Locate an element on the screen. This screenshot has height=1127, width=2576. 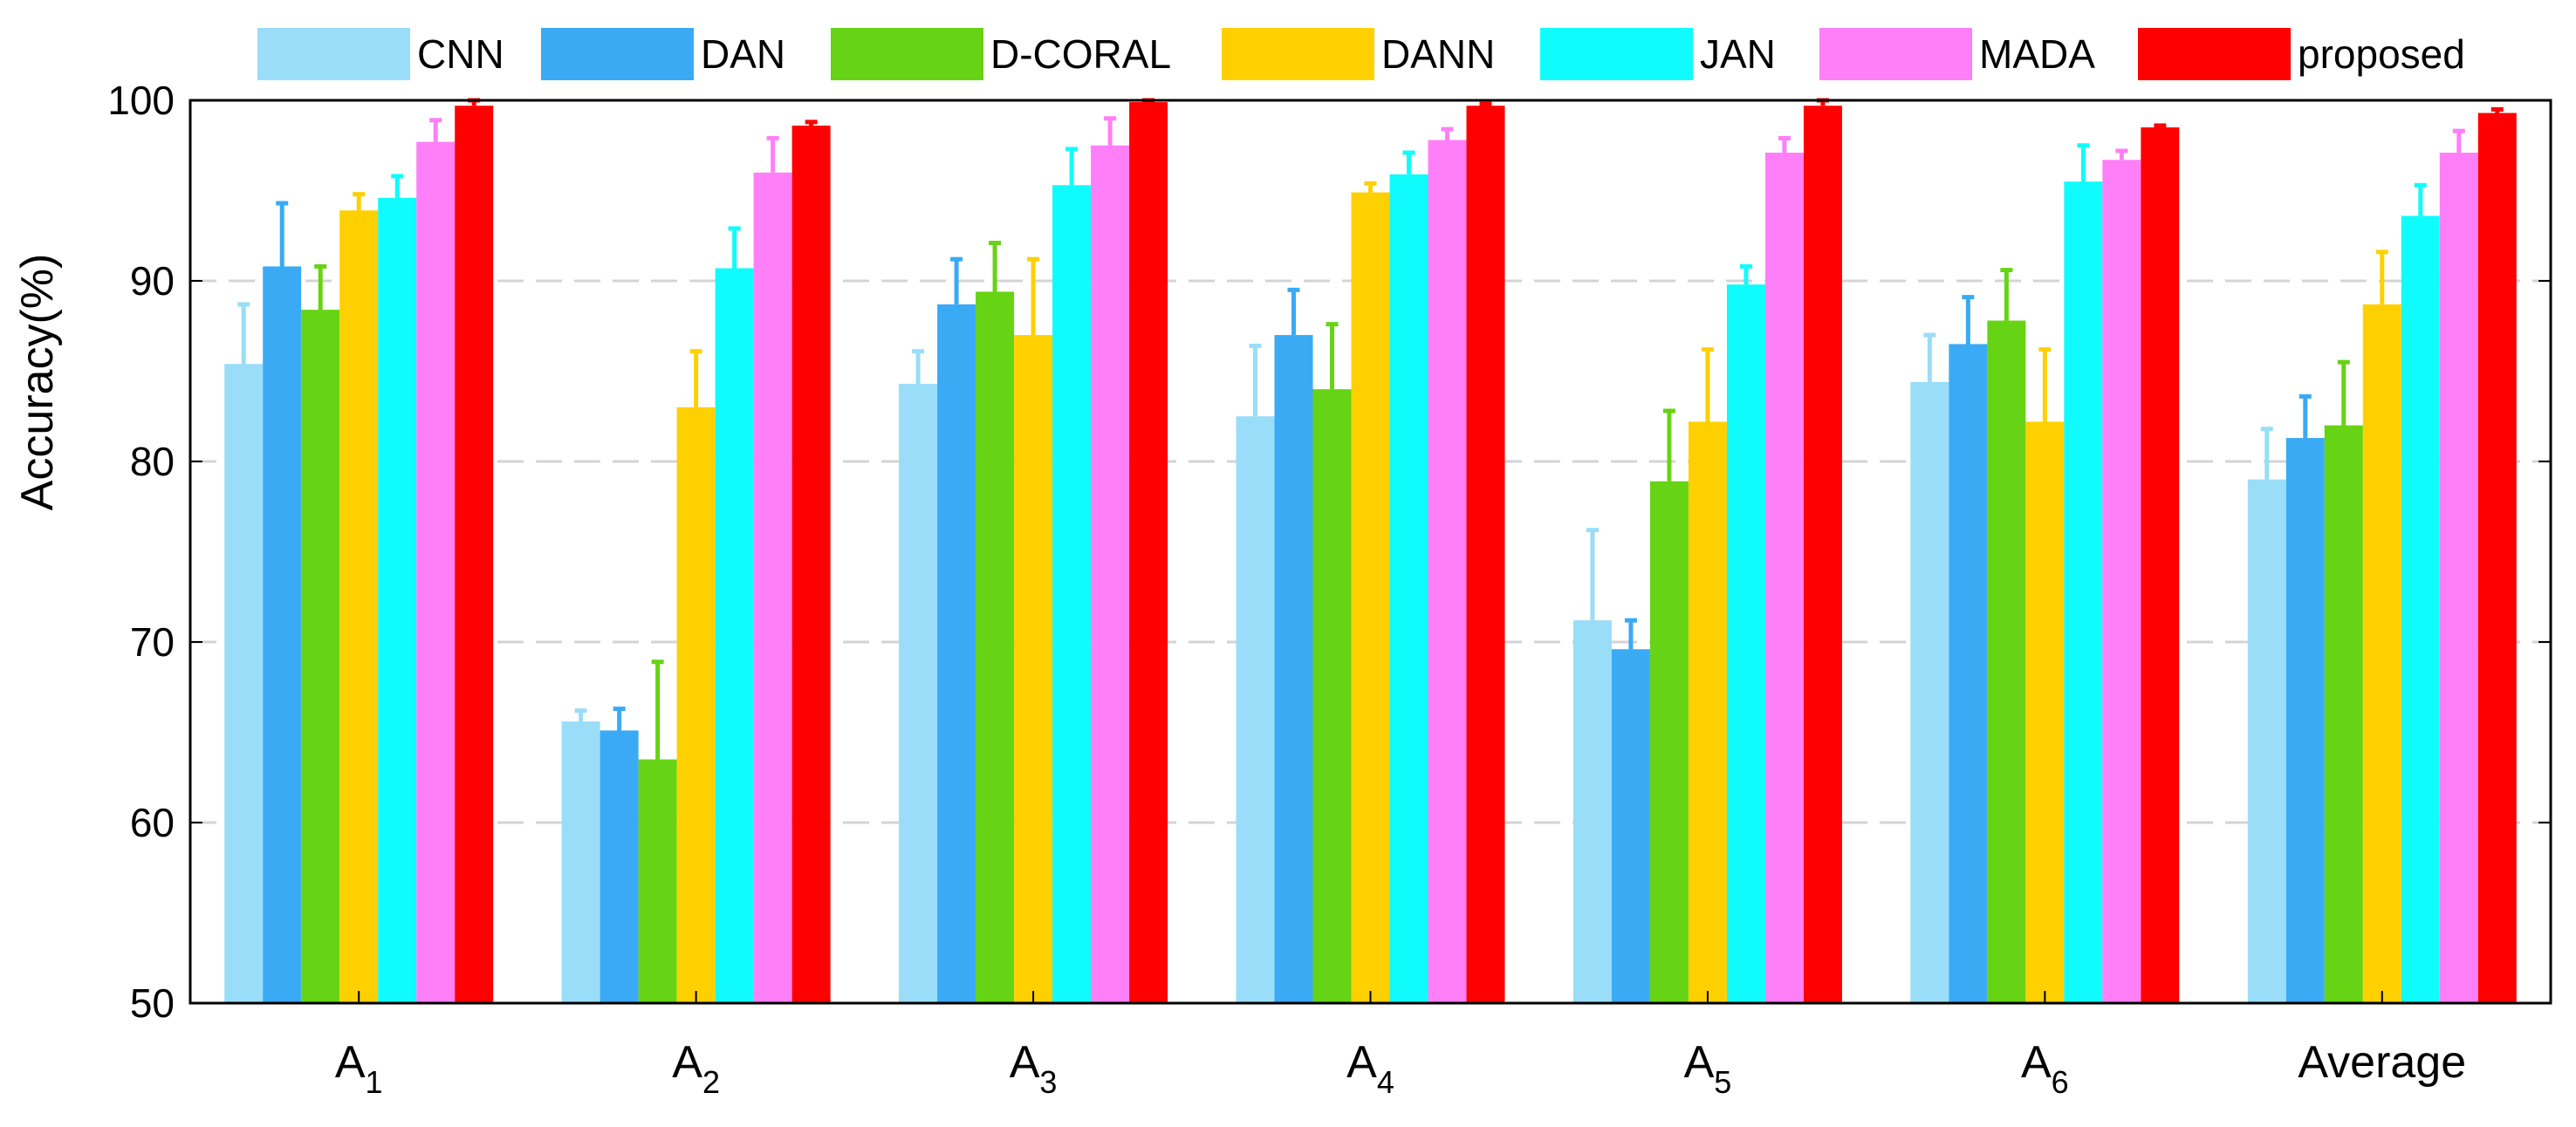
legend: CNN DAN D-CORAL DANN JAN MADA proposed is located at coordinates (1361, 54).